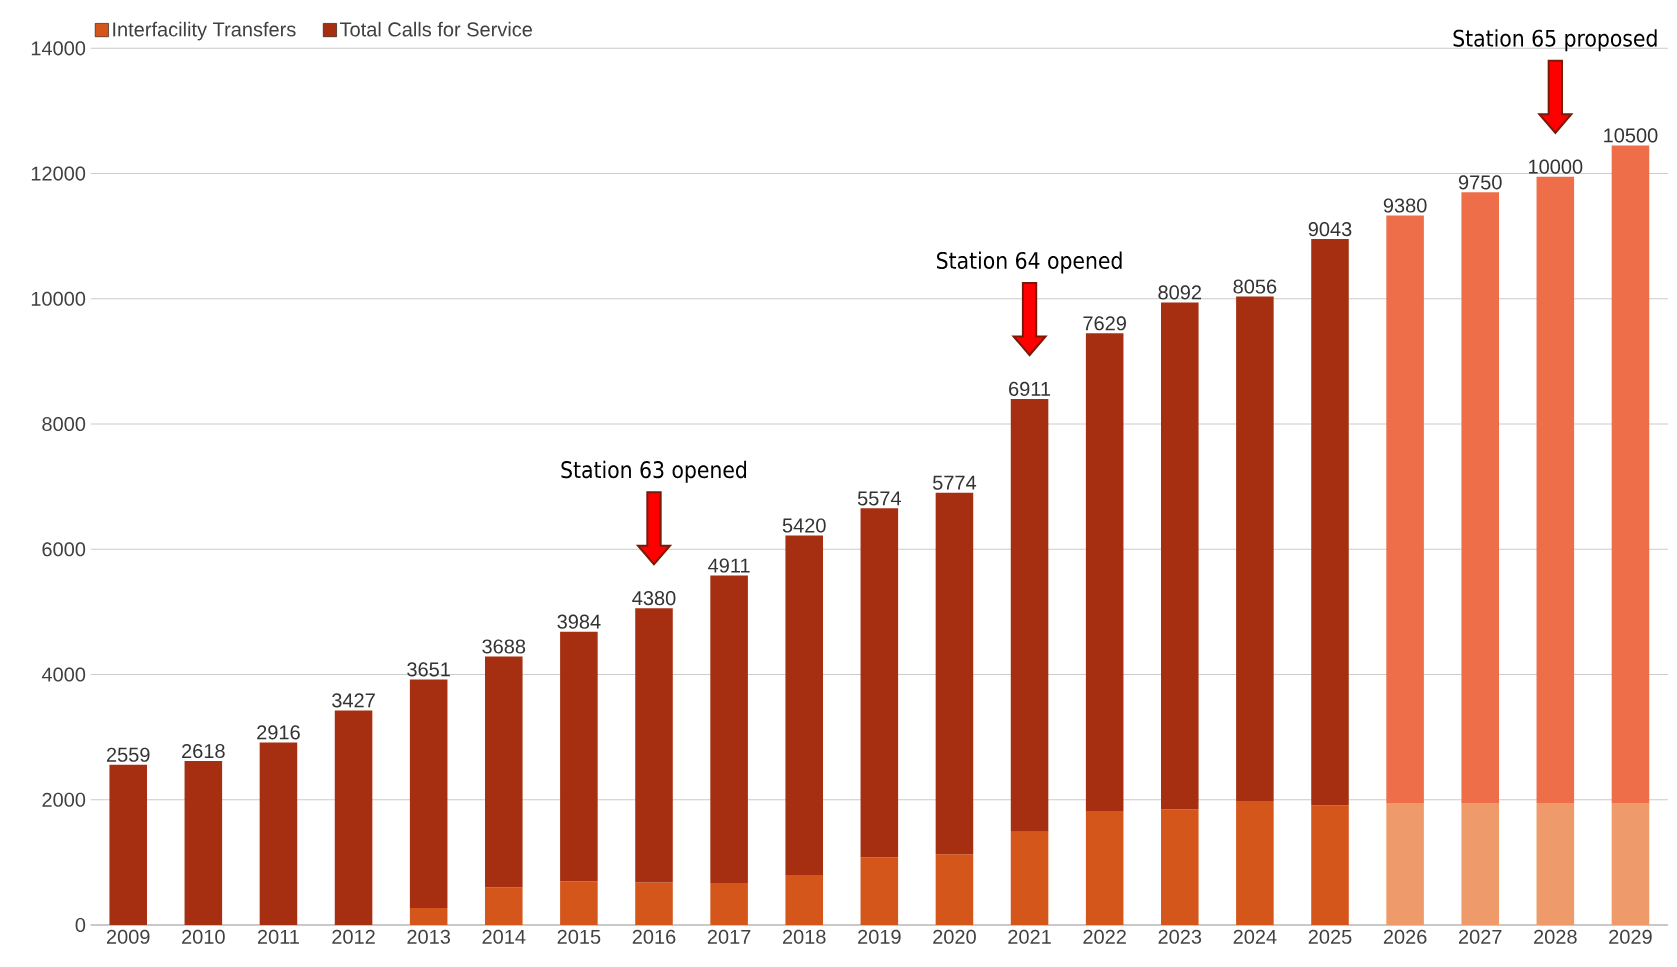 The width and height of the screenshot is (1677, 967). What do you see at coordinates (954, 936) in the screenshot?
I see `x-tick-label: 2020` at bounding box center [954, 936].